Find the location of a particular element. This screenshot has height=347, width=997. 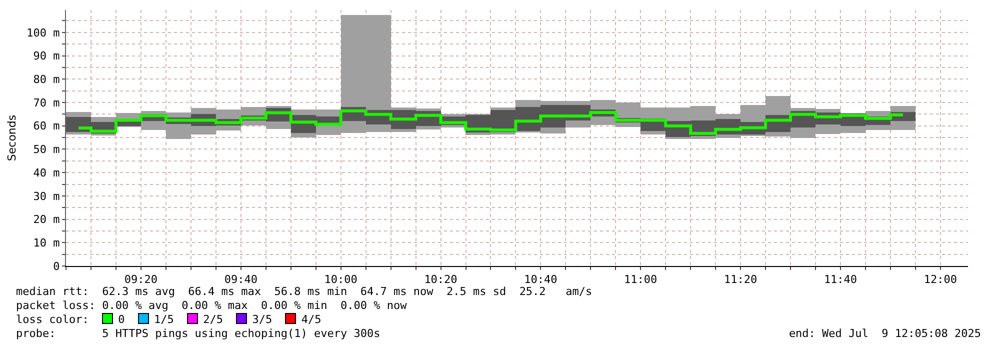

text: 2/5 is located at coordinates (213, 319).